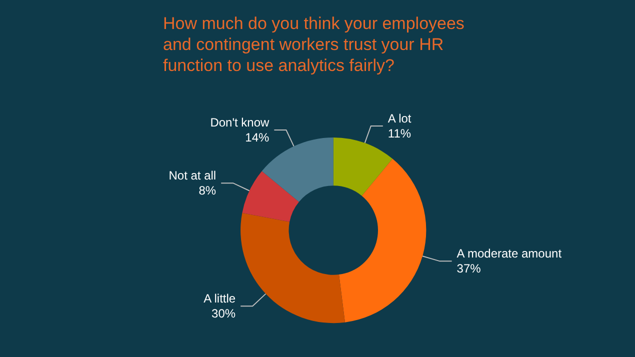  What do you see at coordinates (240, 122) in the screenshot?
I see `slice-label: Don't know` at bounding box center [240, 122].